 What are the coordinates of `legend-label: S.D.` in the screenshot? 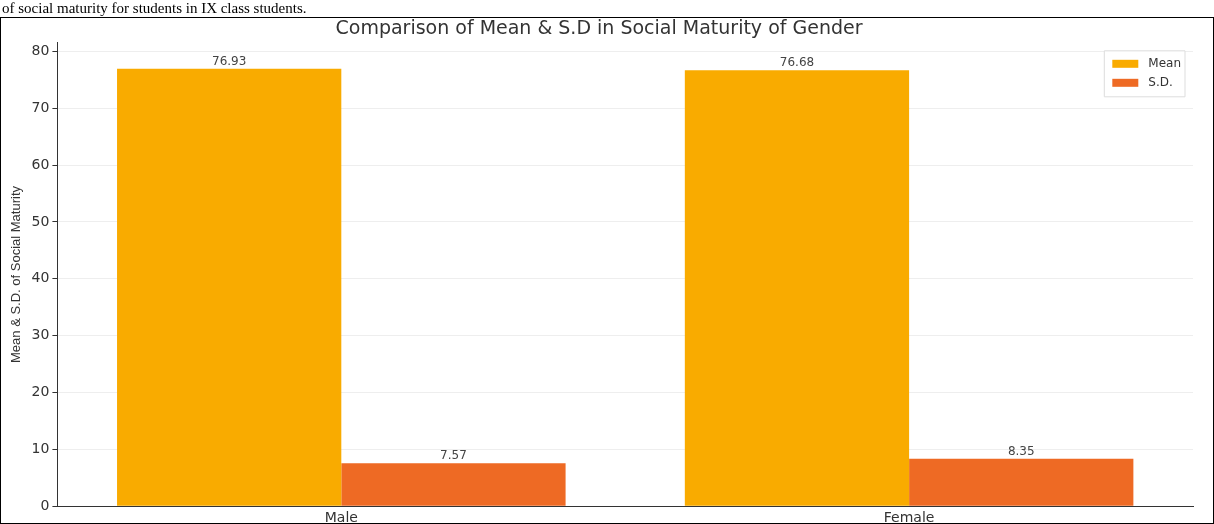 It's located at (1160, 81).